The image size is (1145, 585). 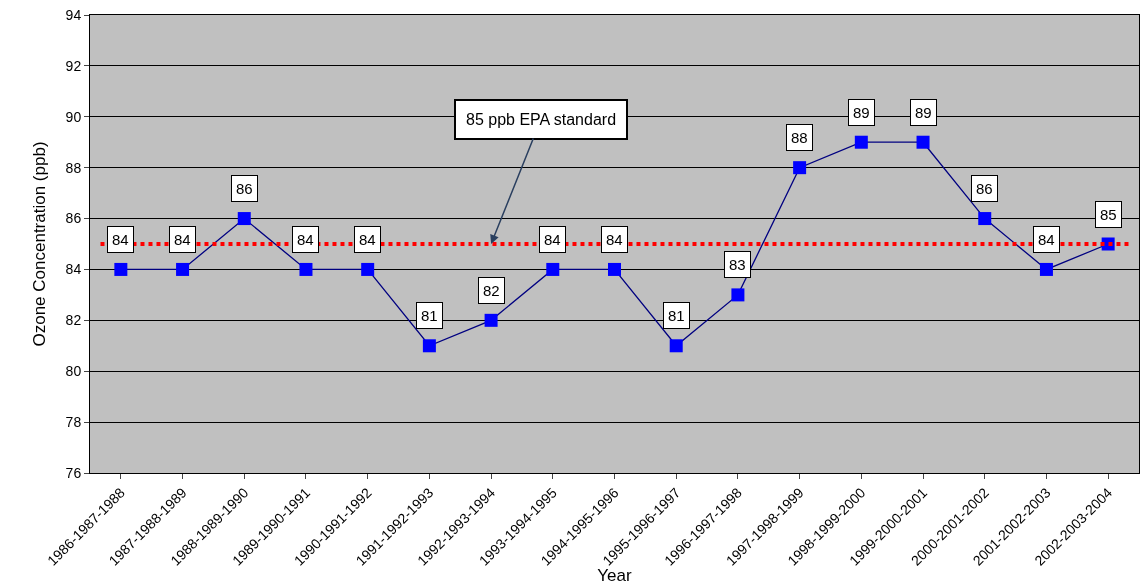 I want to click on data-label: 88, so click(x=799, y=137).